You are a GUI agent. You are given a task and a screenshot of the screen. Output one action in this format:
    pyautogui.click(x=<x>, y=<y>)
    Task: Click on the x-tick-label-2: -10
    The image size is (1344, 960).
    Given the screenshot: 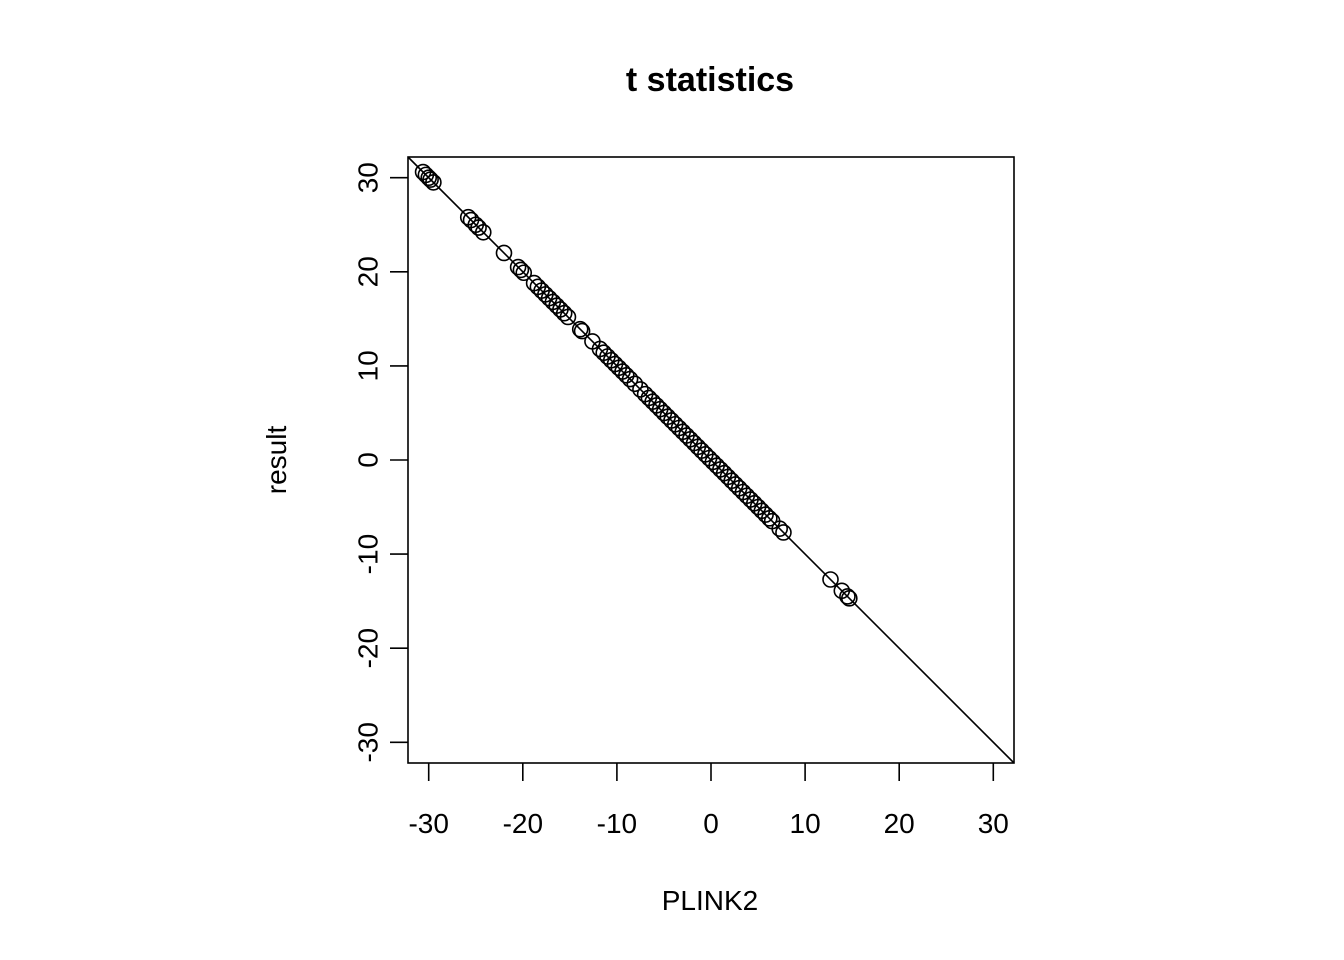 What is the action you would take?
    pyautogui.click(x=617, y=823)
    